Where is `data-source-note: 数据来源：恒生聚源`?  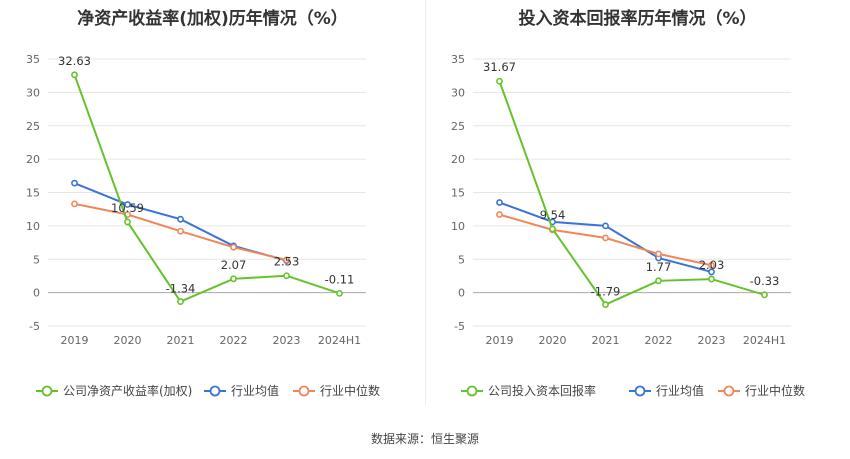 data-source-note: 数据来源：恒生聚源 is located at coordinates (424, 439).